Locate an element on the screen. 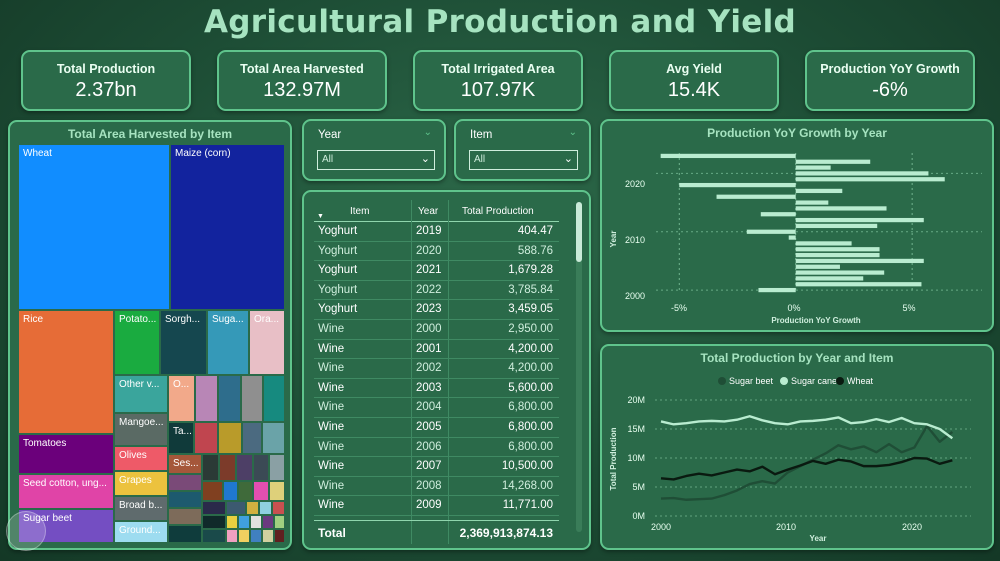 The image size is (1000, 561). table-row: Wine 2007 10,500.00 is located at coordinates (436, 467).